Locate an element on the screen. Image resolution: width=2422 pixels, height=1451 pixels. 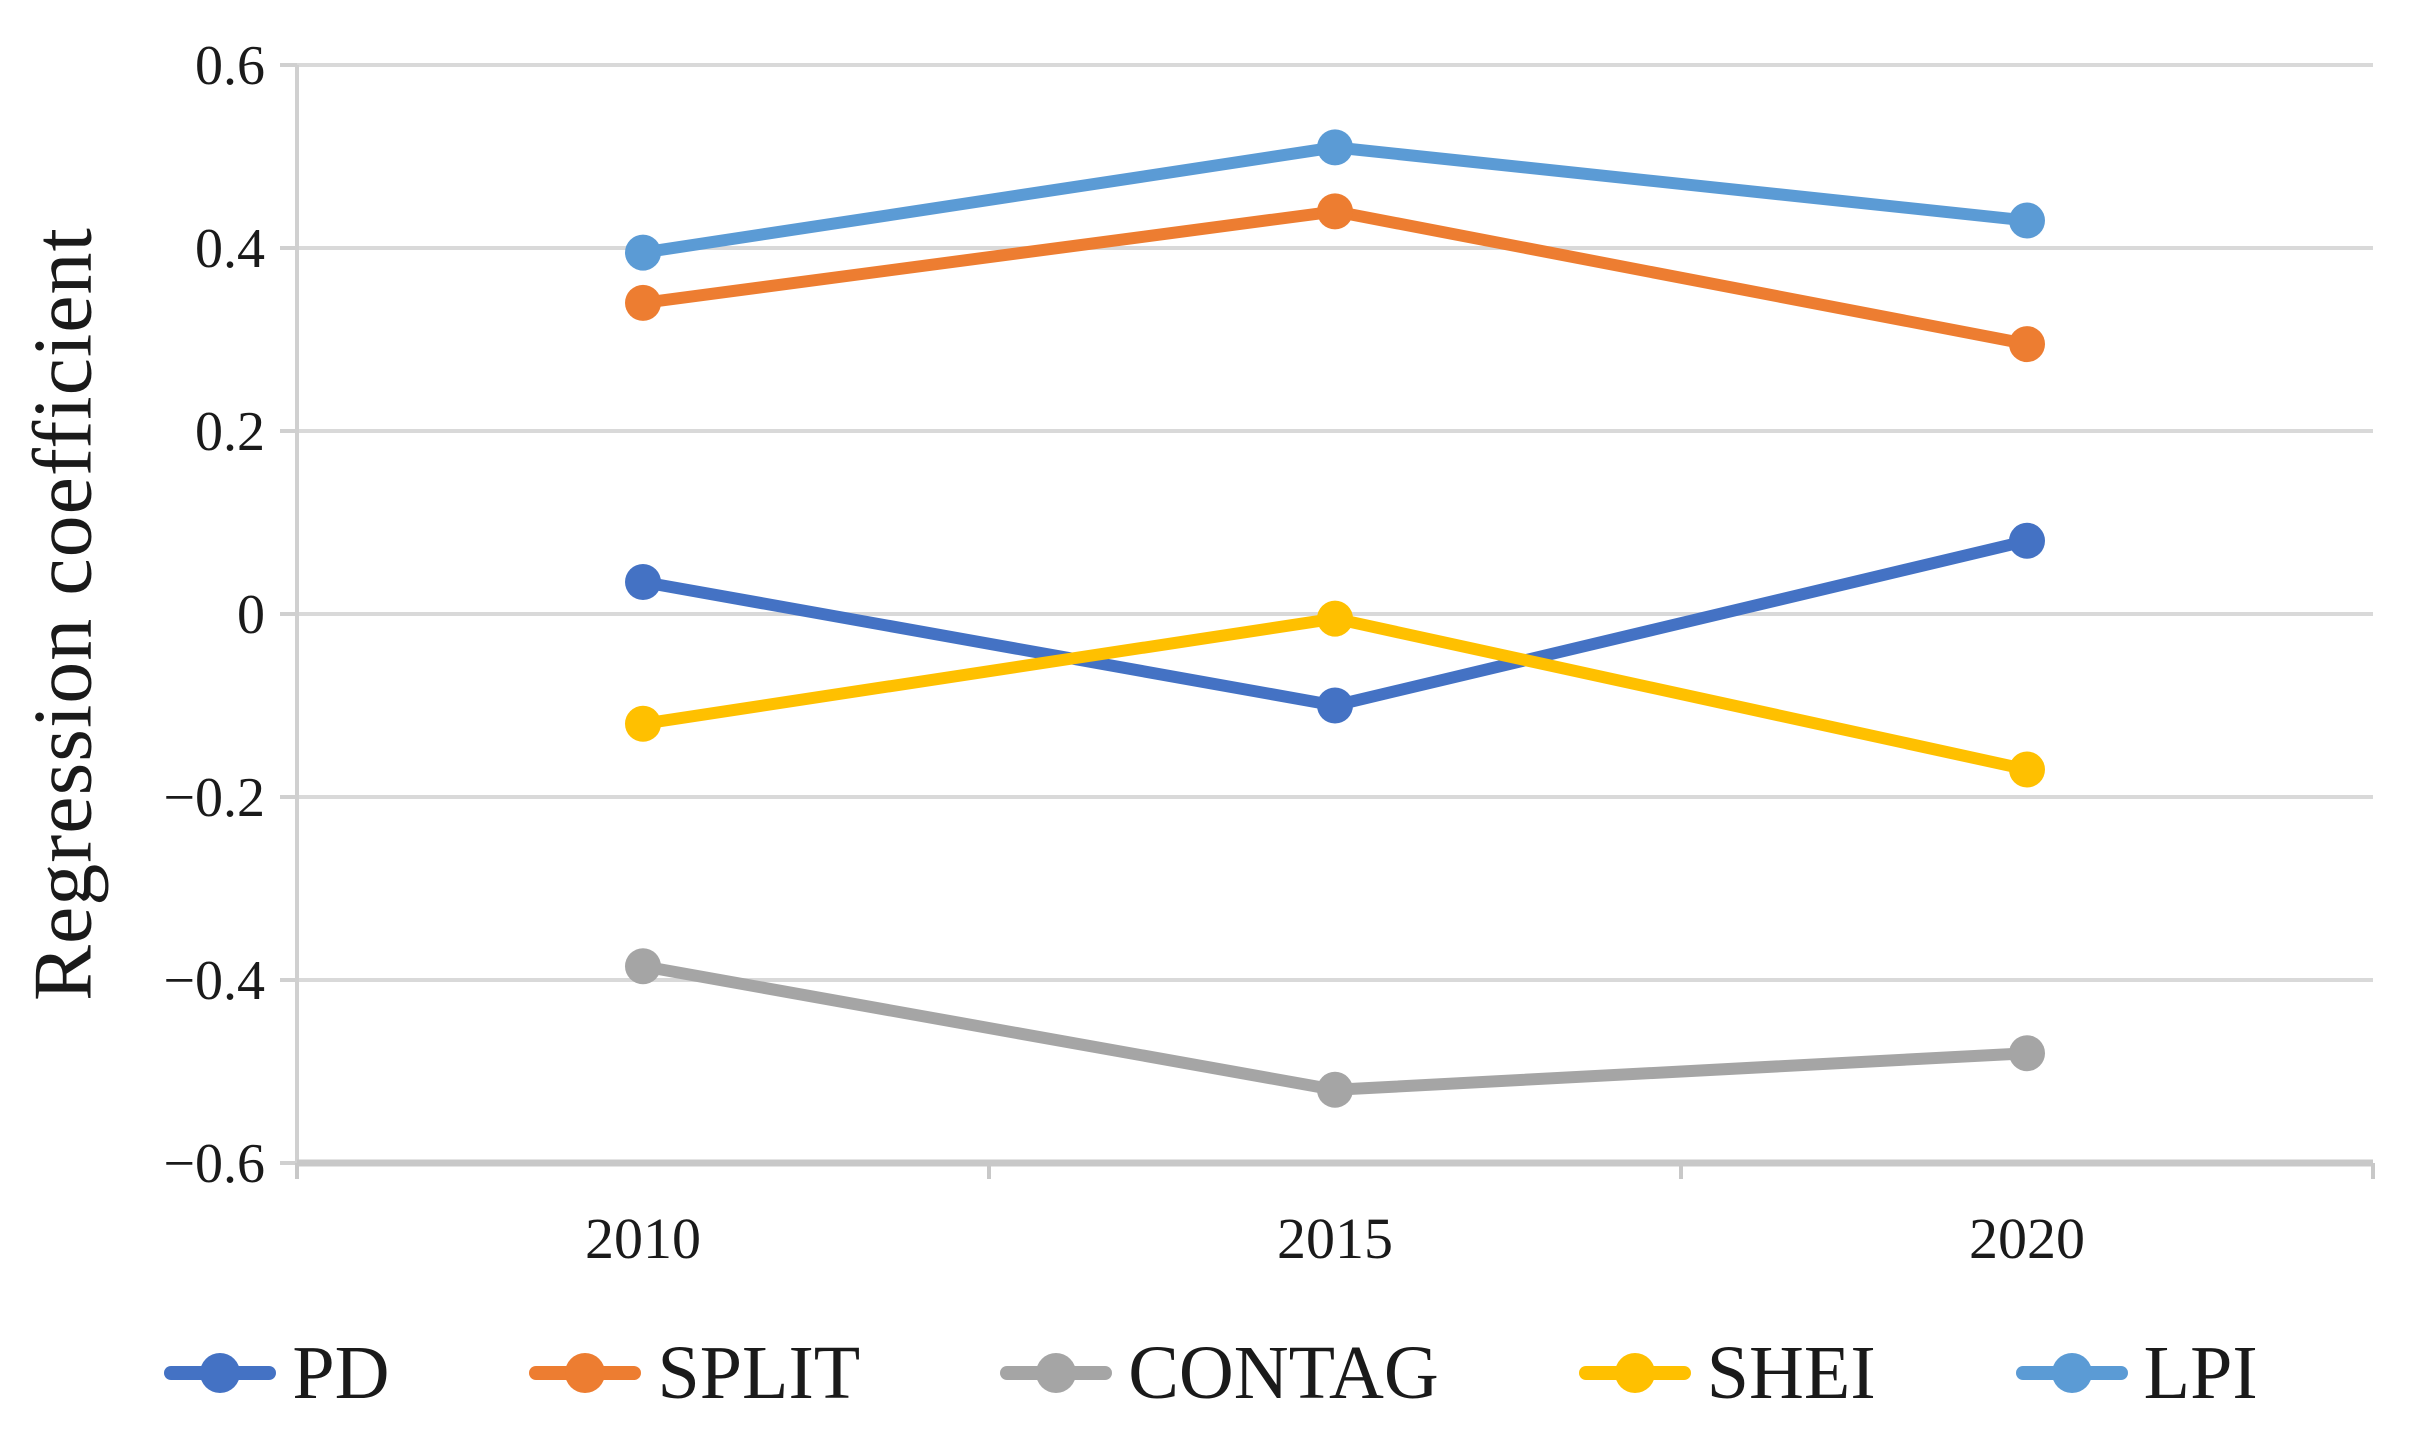
data-point-contag-2010 is located at coordinates (643, 966).